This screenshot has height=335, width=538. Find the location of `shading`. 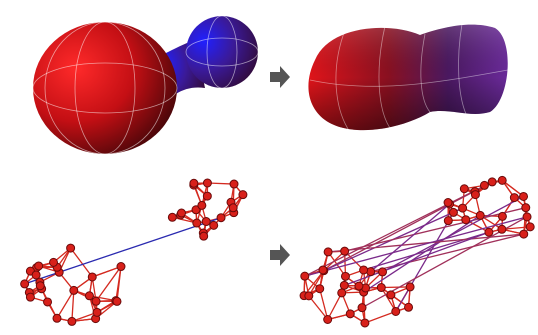

shading is located at coordinates (408, 77).